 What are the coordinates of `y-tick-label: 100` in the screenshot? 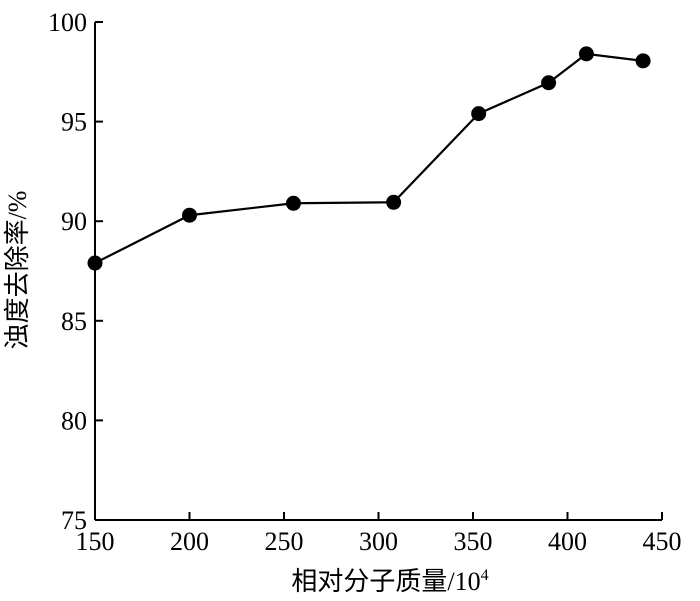 It's located at (67, 22).